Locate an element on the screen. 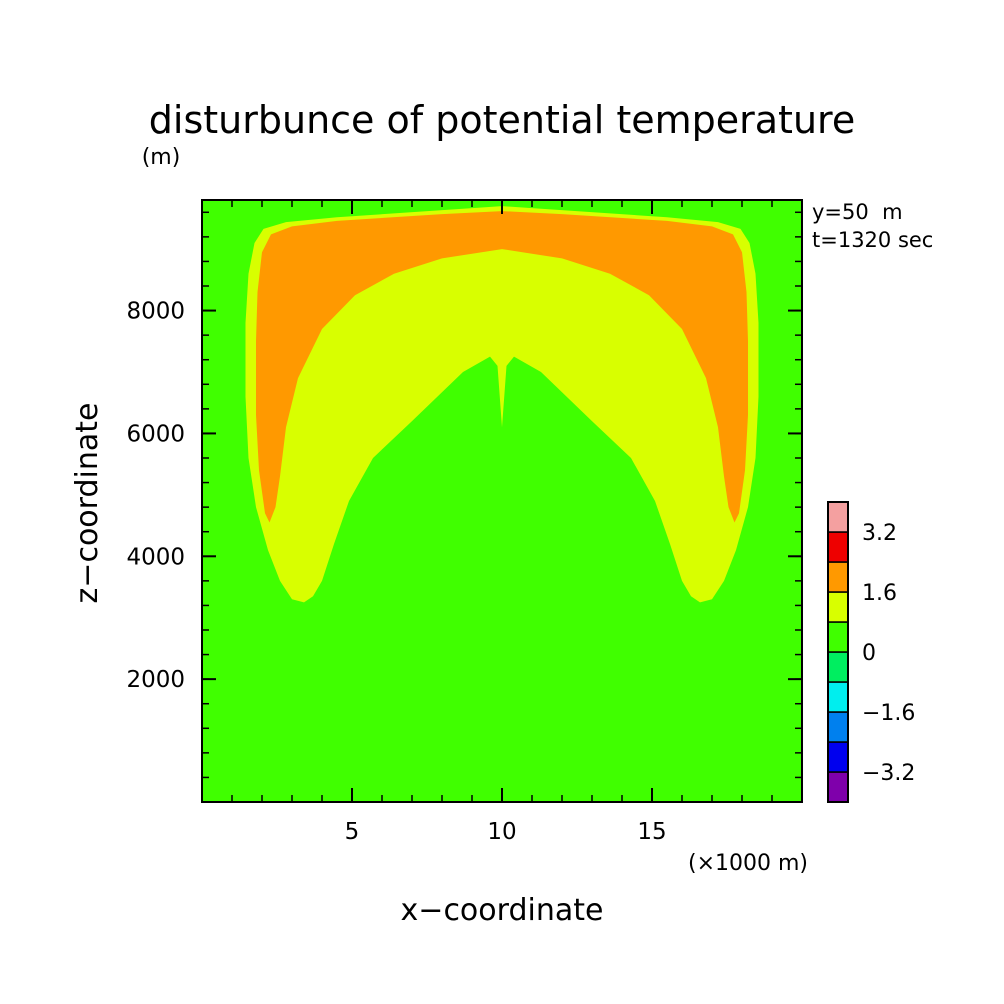 The height and width of the screenshot is (1004, 1004). y-axis-unit: (m) is located at coordinates (161, 157).